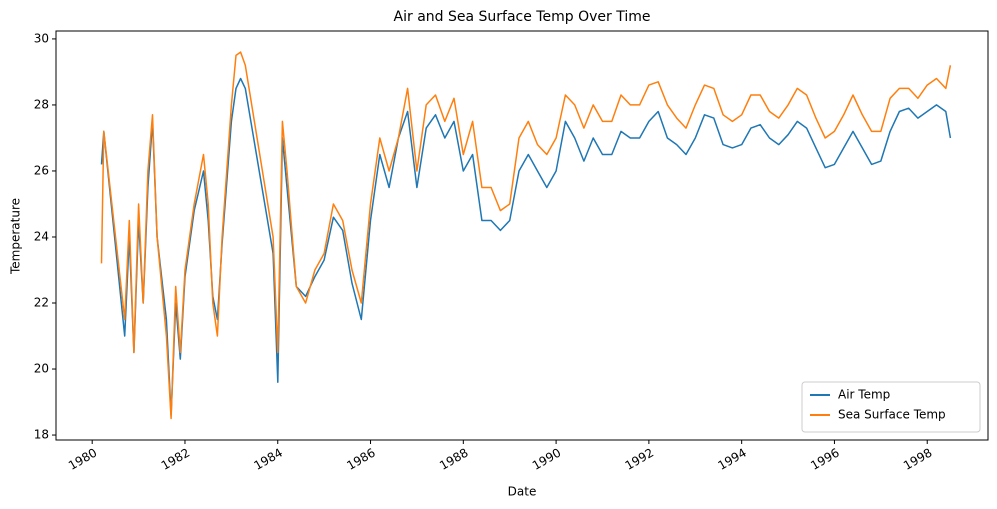  What do you see at coordinates (41, 170) in the screenshot?
I see `y-tick-label: 26` at bounding box center [41, 170].